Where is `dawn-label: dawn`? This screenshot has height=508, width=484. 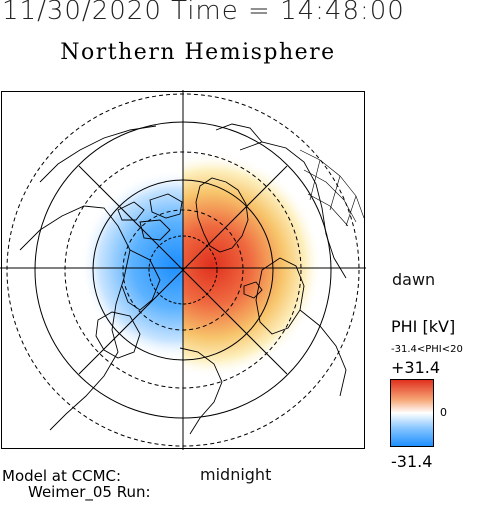 dawn-label: dawn is located at coordinates (414, 279).